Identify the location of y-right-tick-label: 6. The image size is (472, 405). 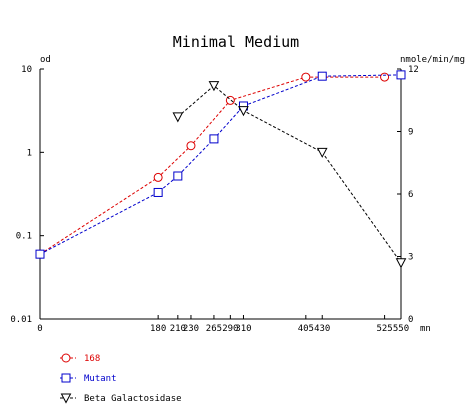
(410, 195).